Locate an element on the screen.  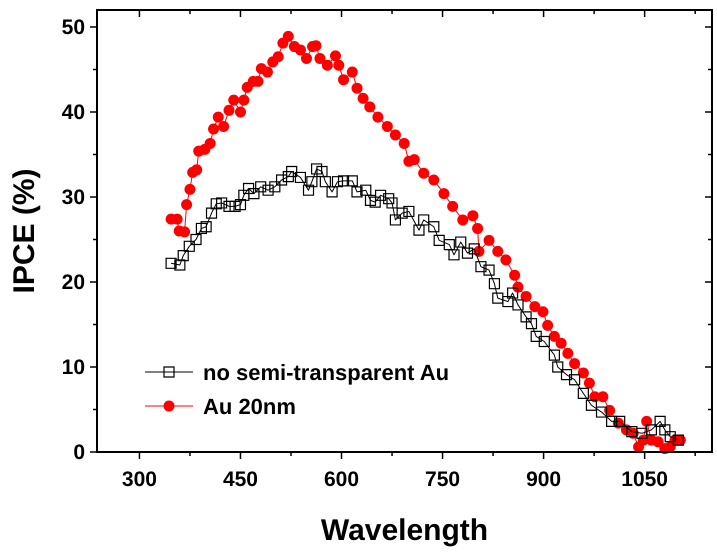
x-tick-label: 300 is located at coordinates (139, 479).